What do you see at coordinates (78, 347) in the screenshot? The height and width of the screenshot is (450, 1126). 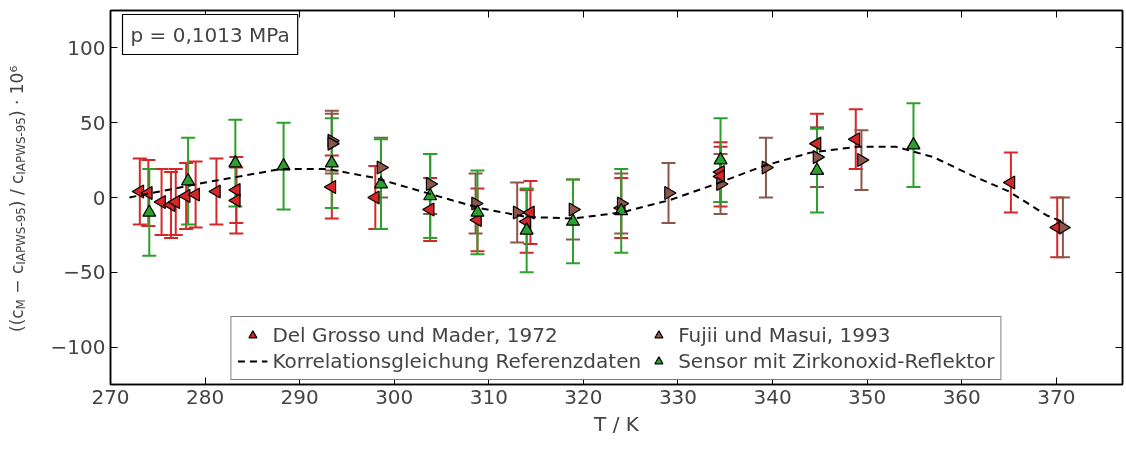 I see `y-tick-label: −100` at bounding box center [78, 347].